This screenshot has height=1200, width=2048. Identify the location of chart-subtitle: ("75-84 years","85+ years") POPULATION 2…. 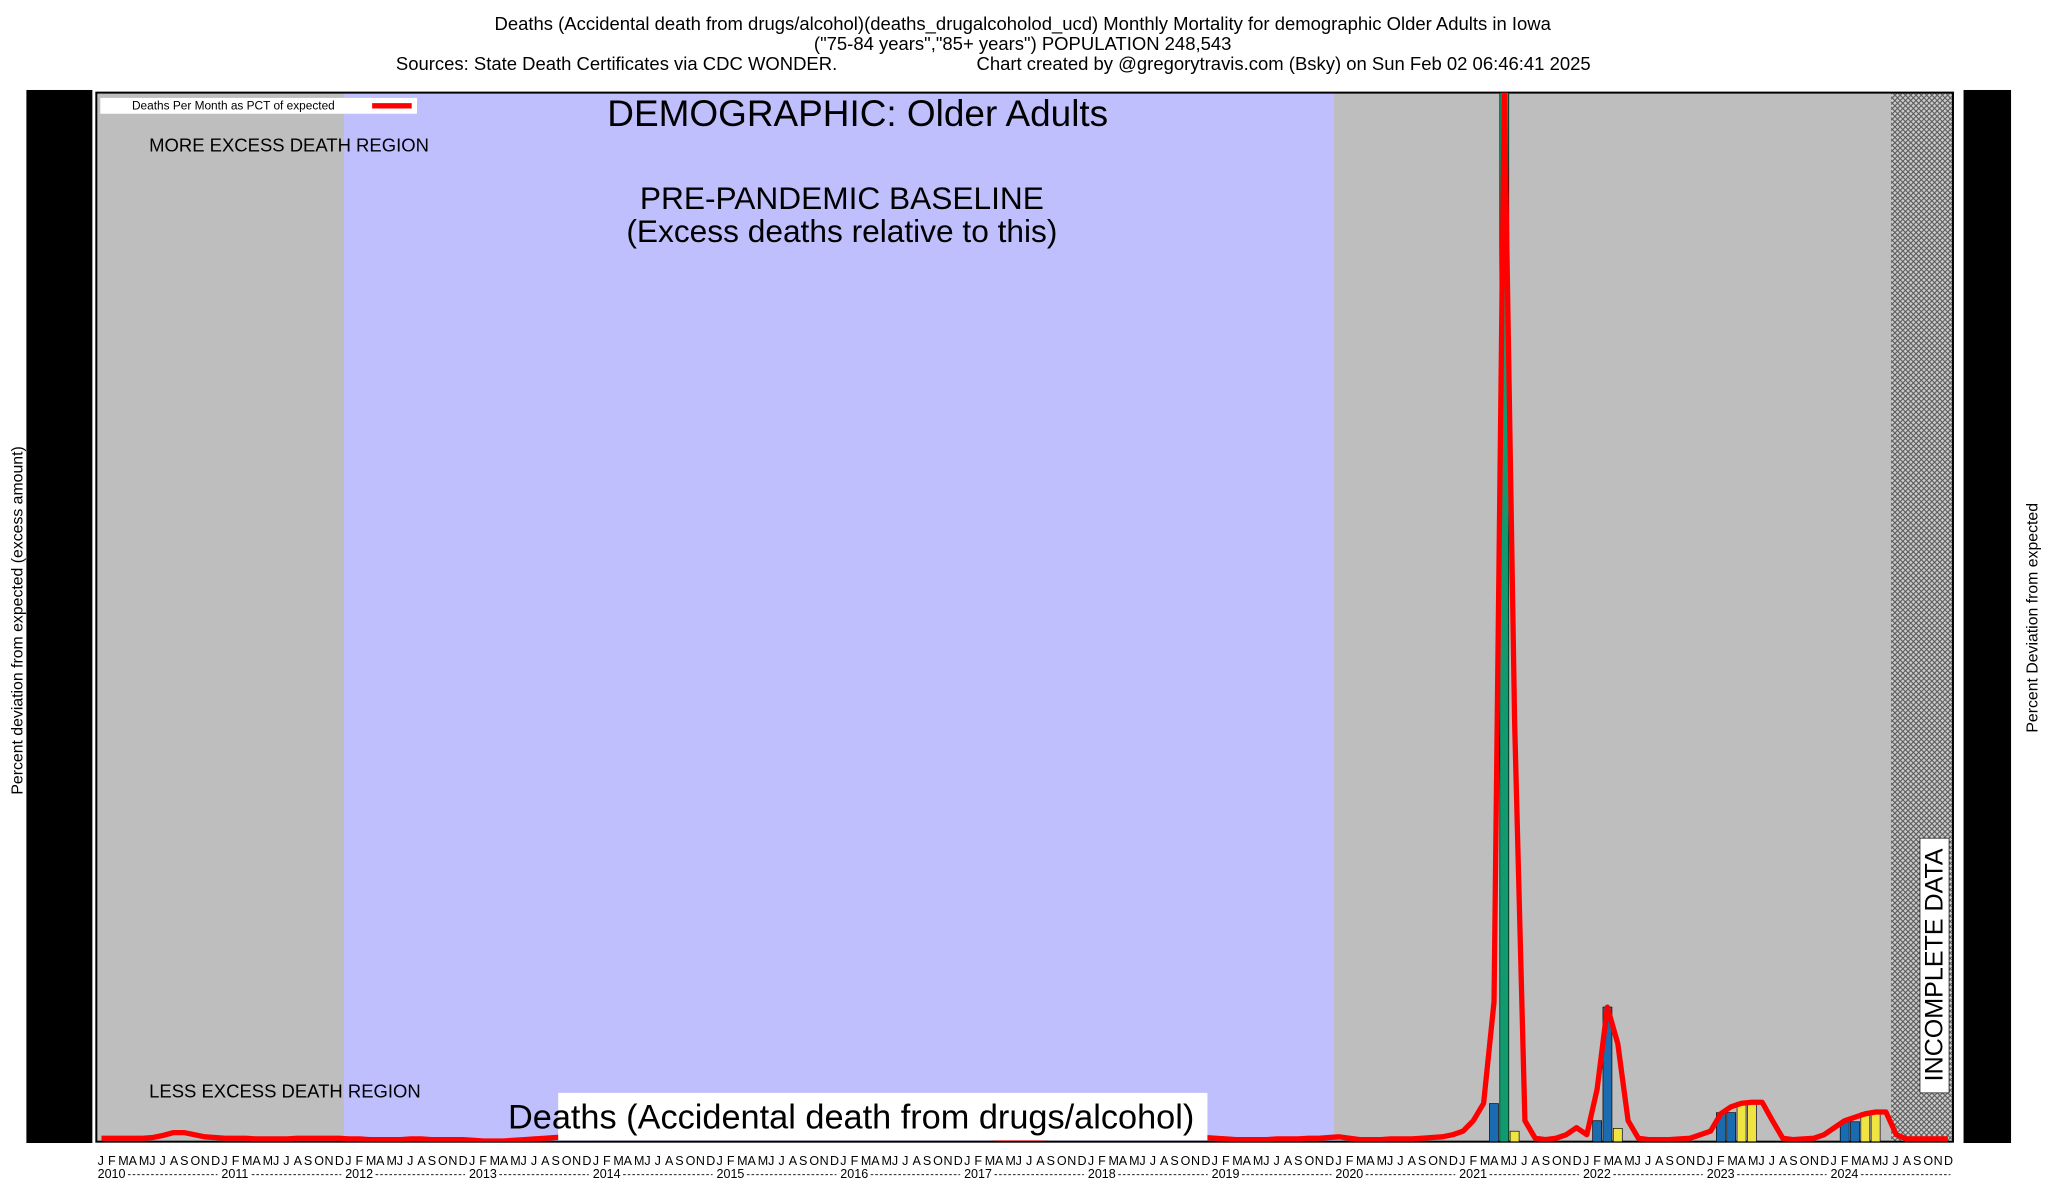
(1023, 43).